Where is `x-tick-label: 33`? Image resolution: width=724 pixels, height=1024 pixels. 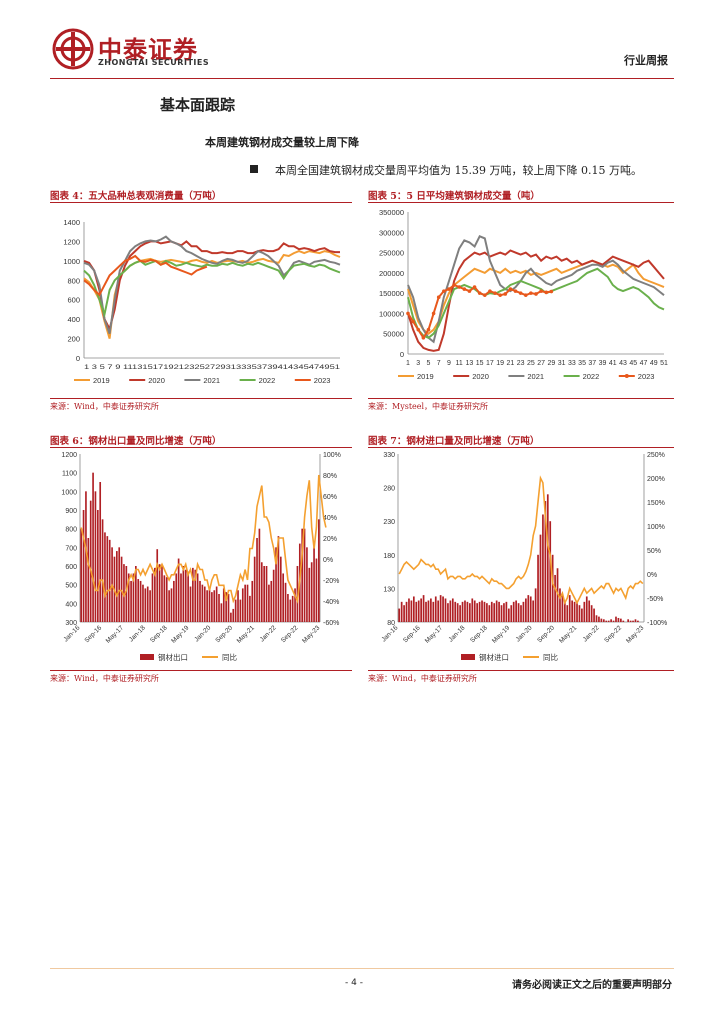 x-tick-label: 33 is located at coordinates (572, 363).